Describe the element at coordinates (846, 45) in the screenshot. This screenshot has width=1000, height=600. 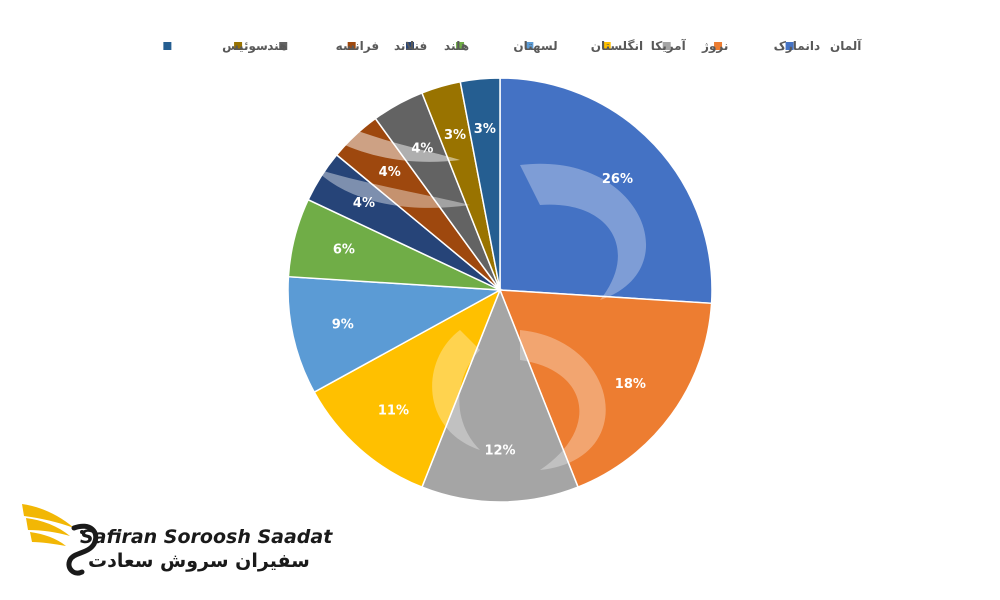
I see `legend-entry-label: آلمان` at that location.